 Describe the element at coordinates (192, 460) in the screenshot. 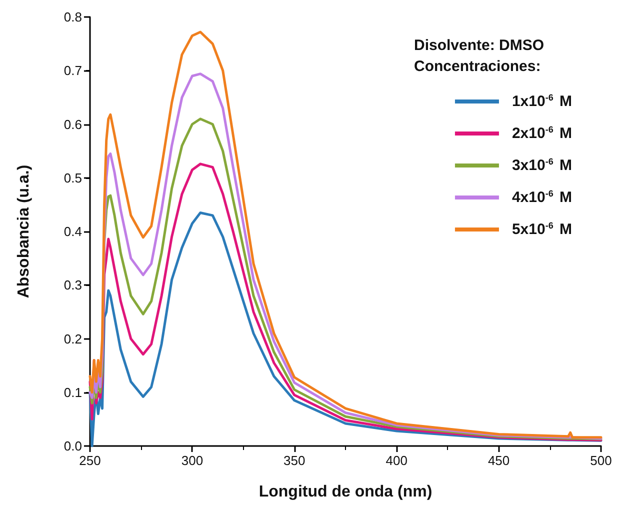

I see `x-tick-label: 300` at that location.